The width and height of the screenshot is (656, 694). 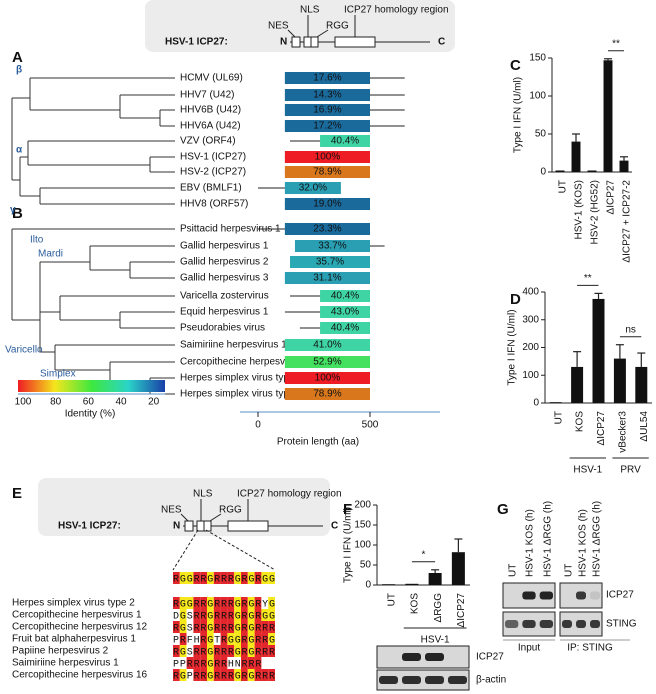 What do you see at coordinates (457, 680) in the screenshot?
I see `band` at bounding box center [457, 680].